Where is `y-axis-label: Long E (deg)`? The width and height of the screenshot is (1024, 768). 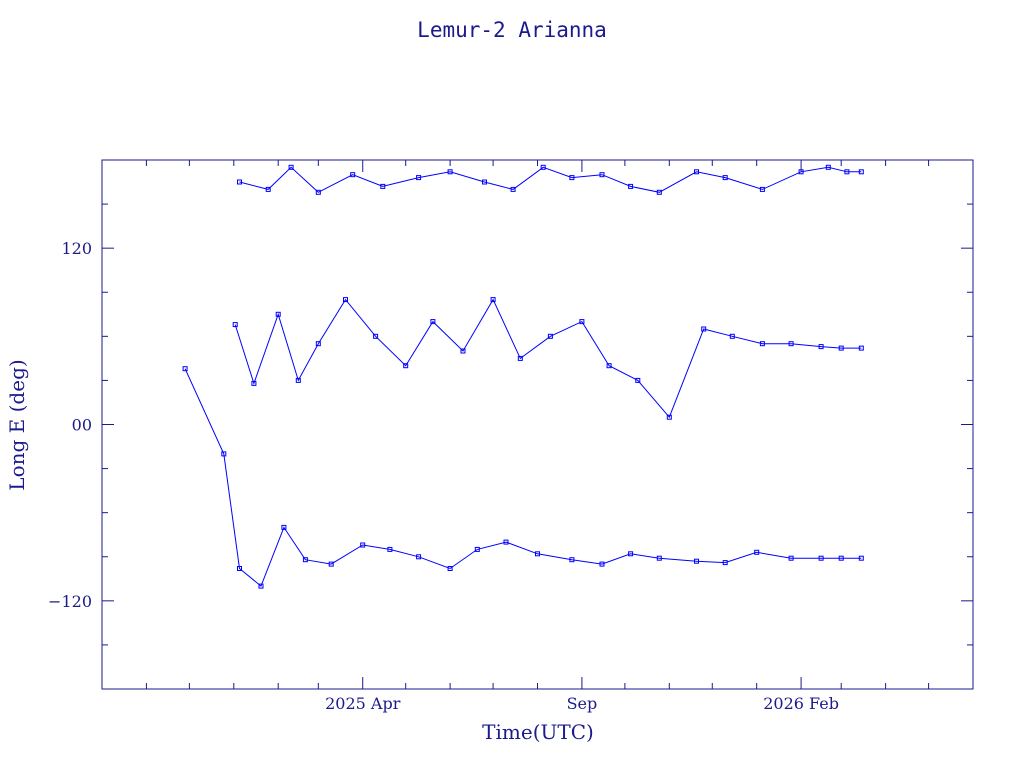 y-axis-label: Long E (deg) is located at coordinates (17, 424).